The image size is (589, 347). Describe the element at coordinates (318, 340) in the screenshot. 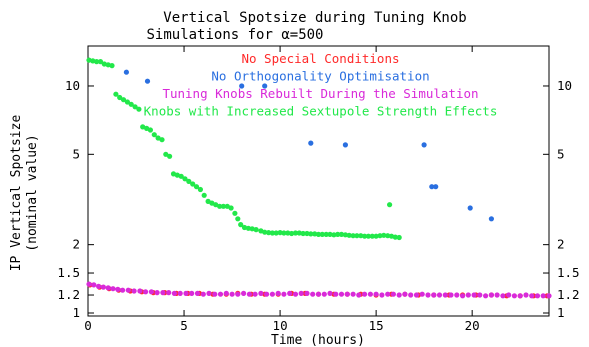

I see `x-axis-label: Time (hours)` at that location.